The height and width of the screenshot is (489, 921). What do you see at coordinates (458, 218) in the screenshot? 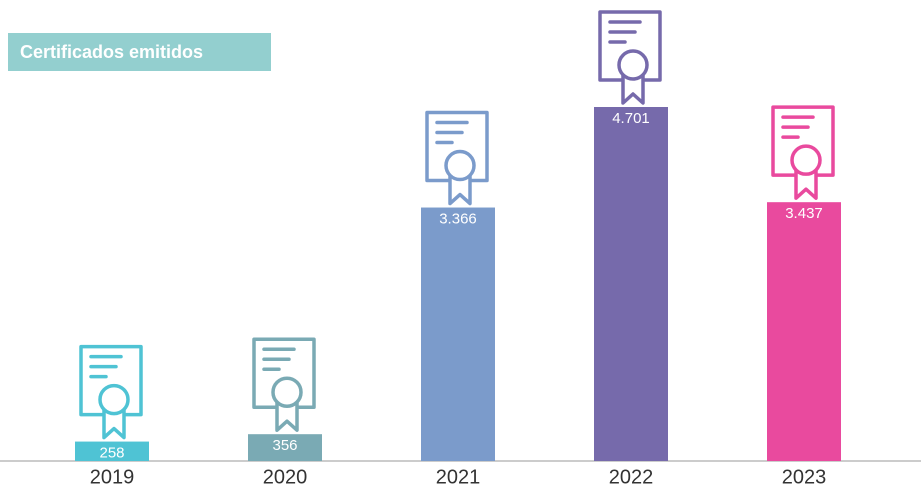
I see `value-label: 3.366` at bounding box center [458, 218].